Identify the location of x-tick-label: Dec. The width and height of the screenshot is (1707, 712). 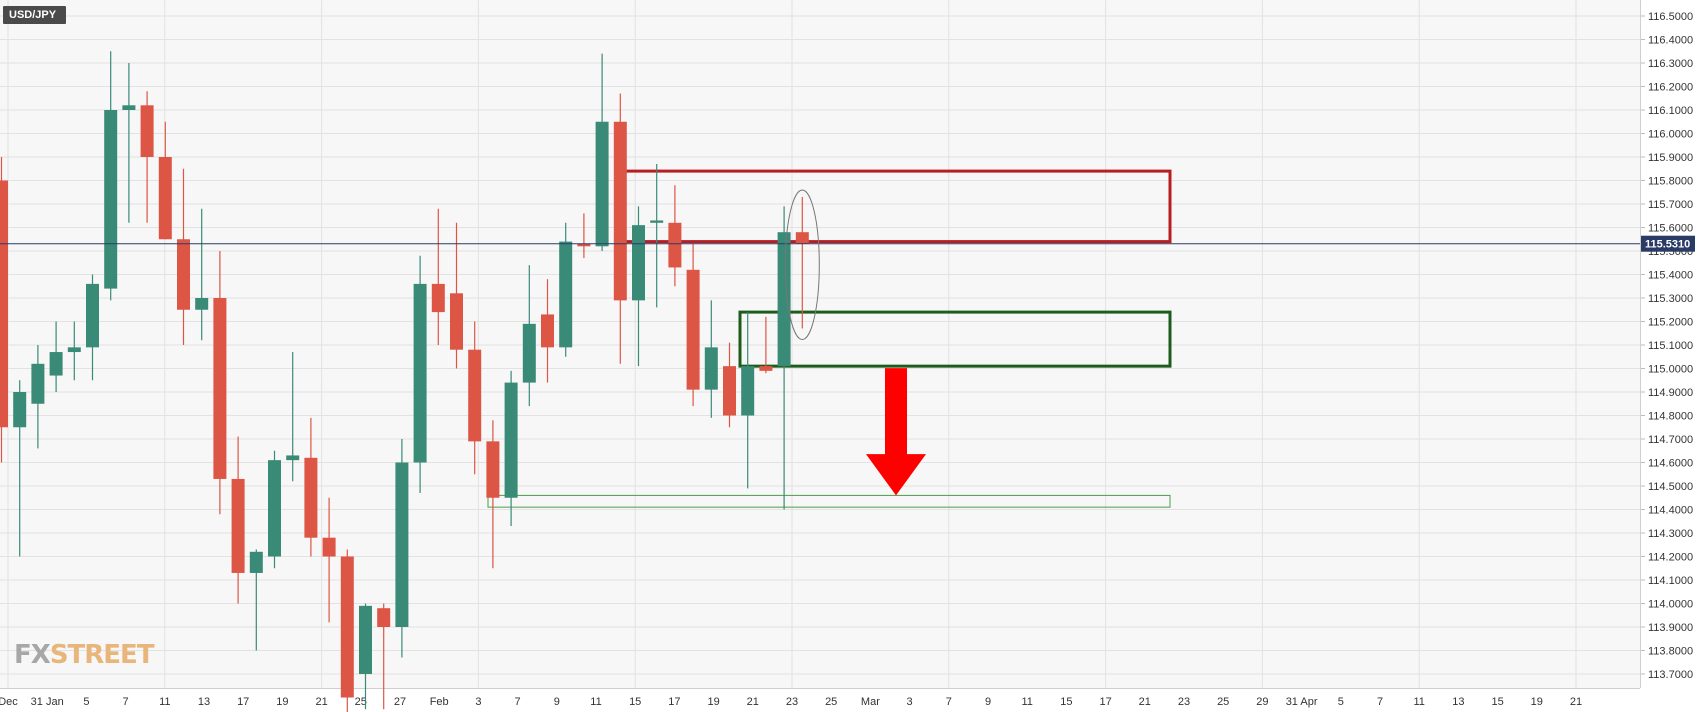
(9, 702).